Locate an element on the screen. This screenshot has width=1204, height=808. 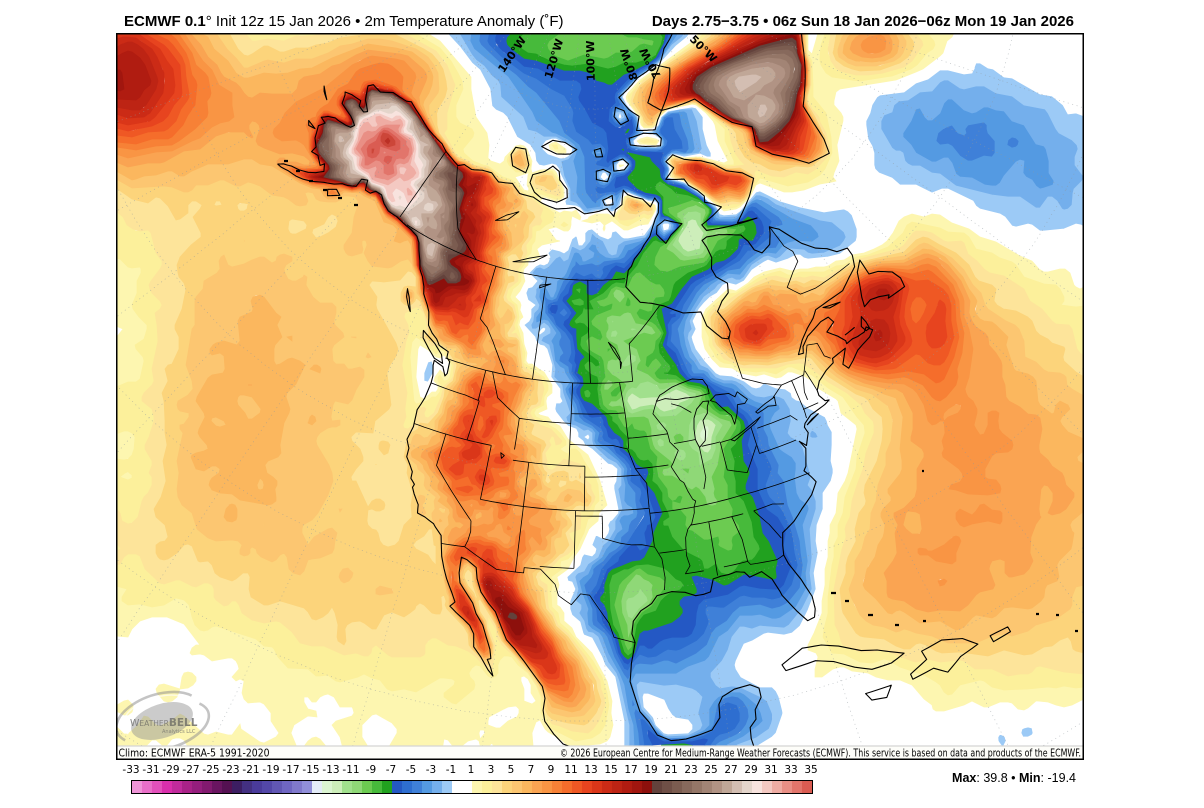
colorbar is located at coordinates (472, 787).